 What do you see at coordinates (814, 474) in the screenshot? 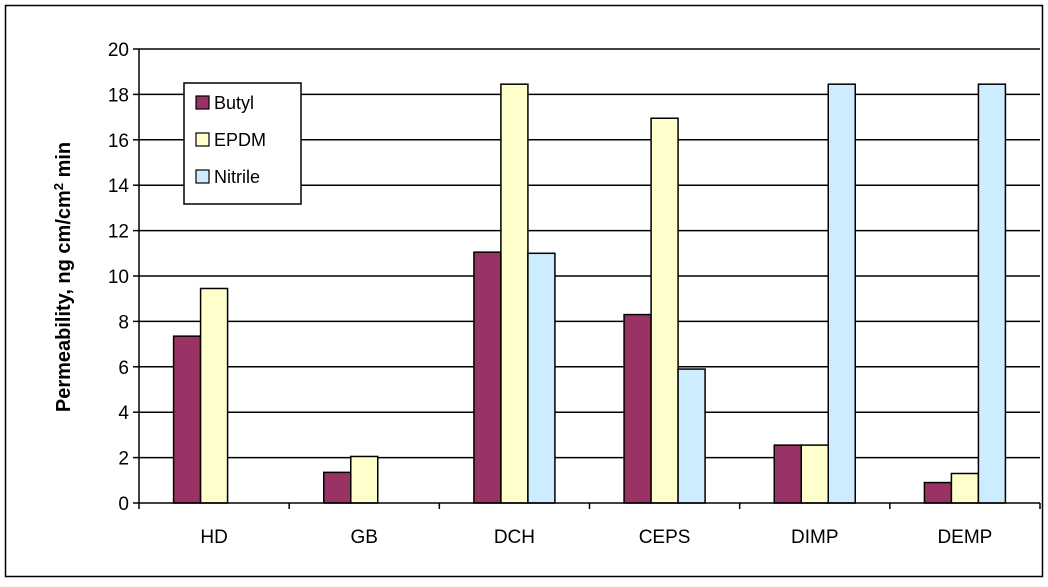
I see `bar-epdm-dimp` at bounding box center [814, 474].